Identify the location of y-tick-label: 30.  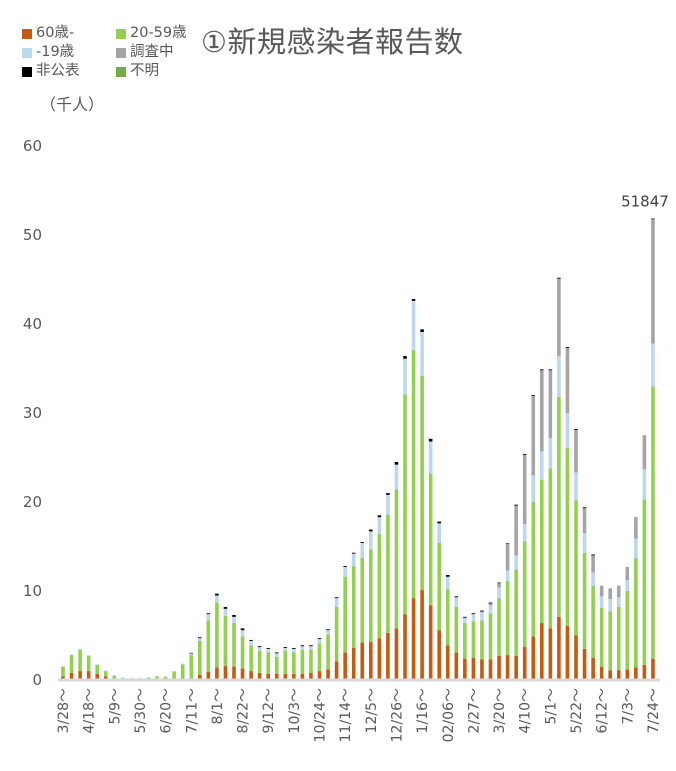
(32, 413).